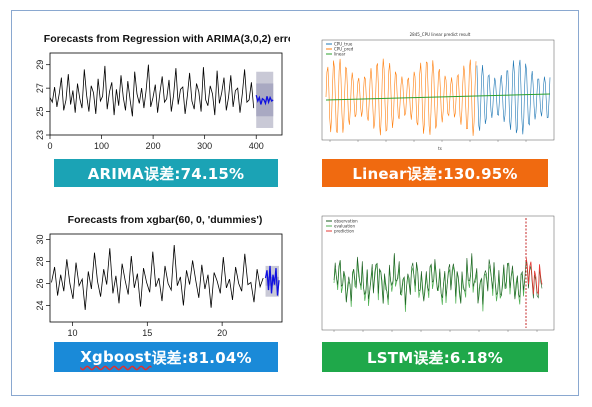 This screenshot has height=407, width=592. I want to click on arima-forecast-interval-inner, so click(265, 100).